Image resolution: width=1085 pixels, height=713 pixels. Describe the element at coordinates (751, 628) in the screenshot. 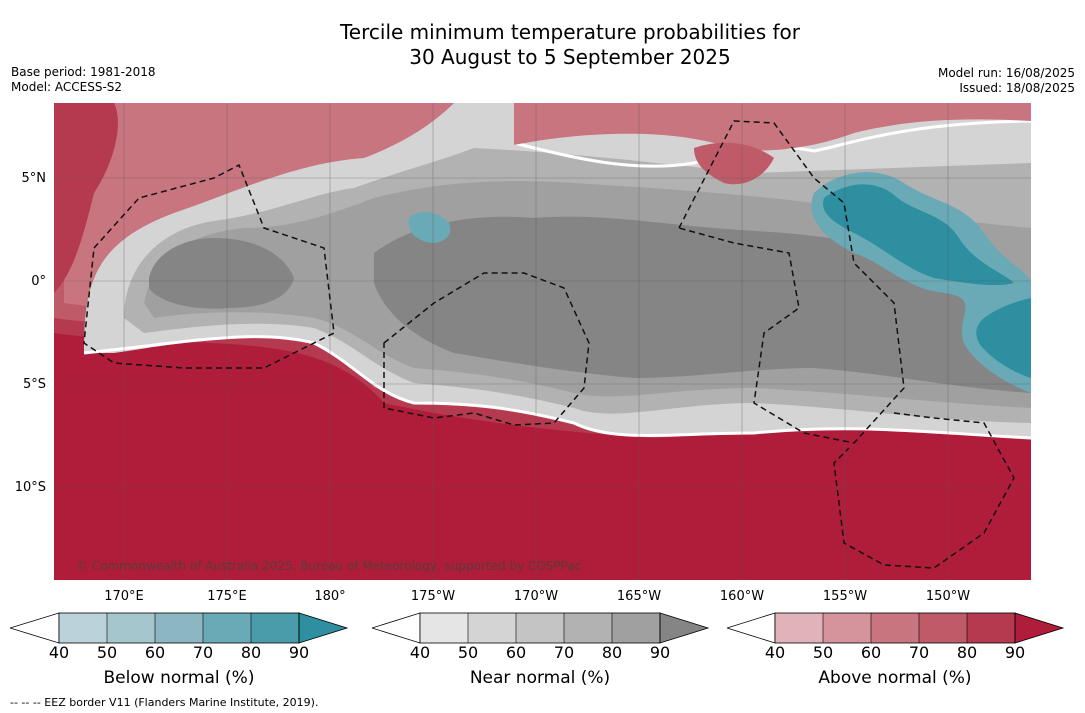

I see `colorbar-above-extend-left` at that location.